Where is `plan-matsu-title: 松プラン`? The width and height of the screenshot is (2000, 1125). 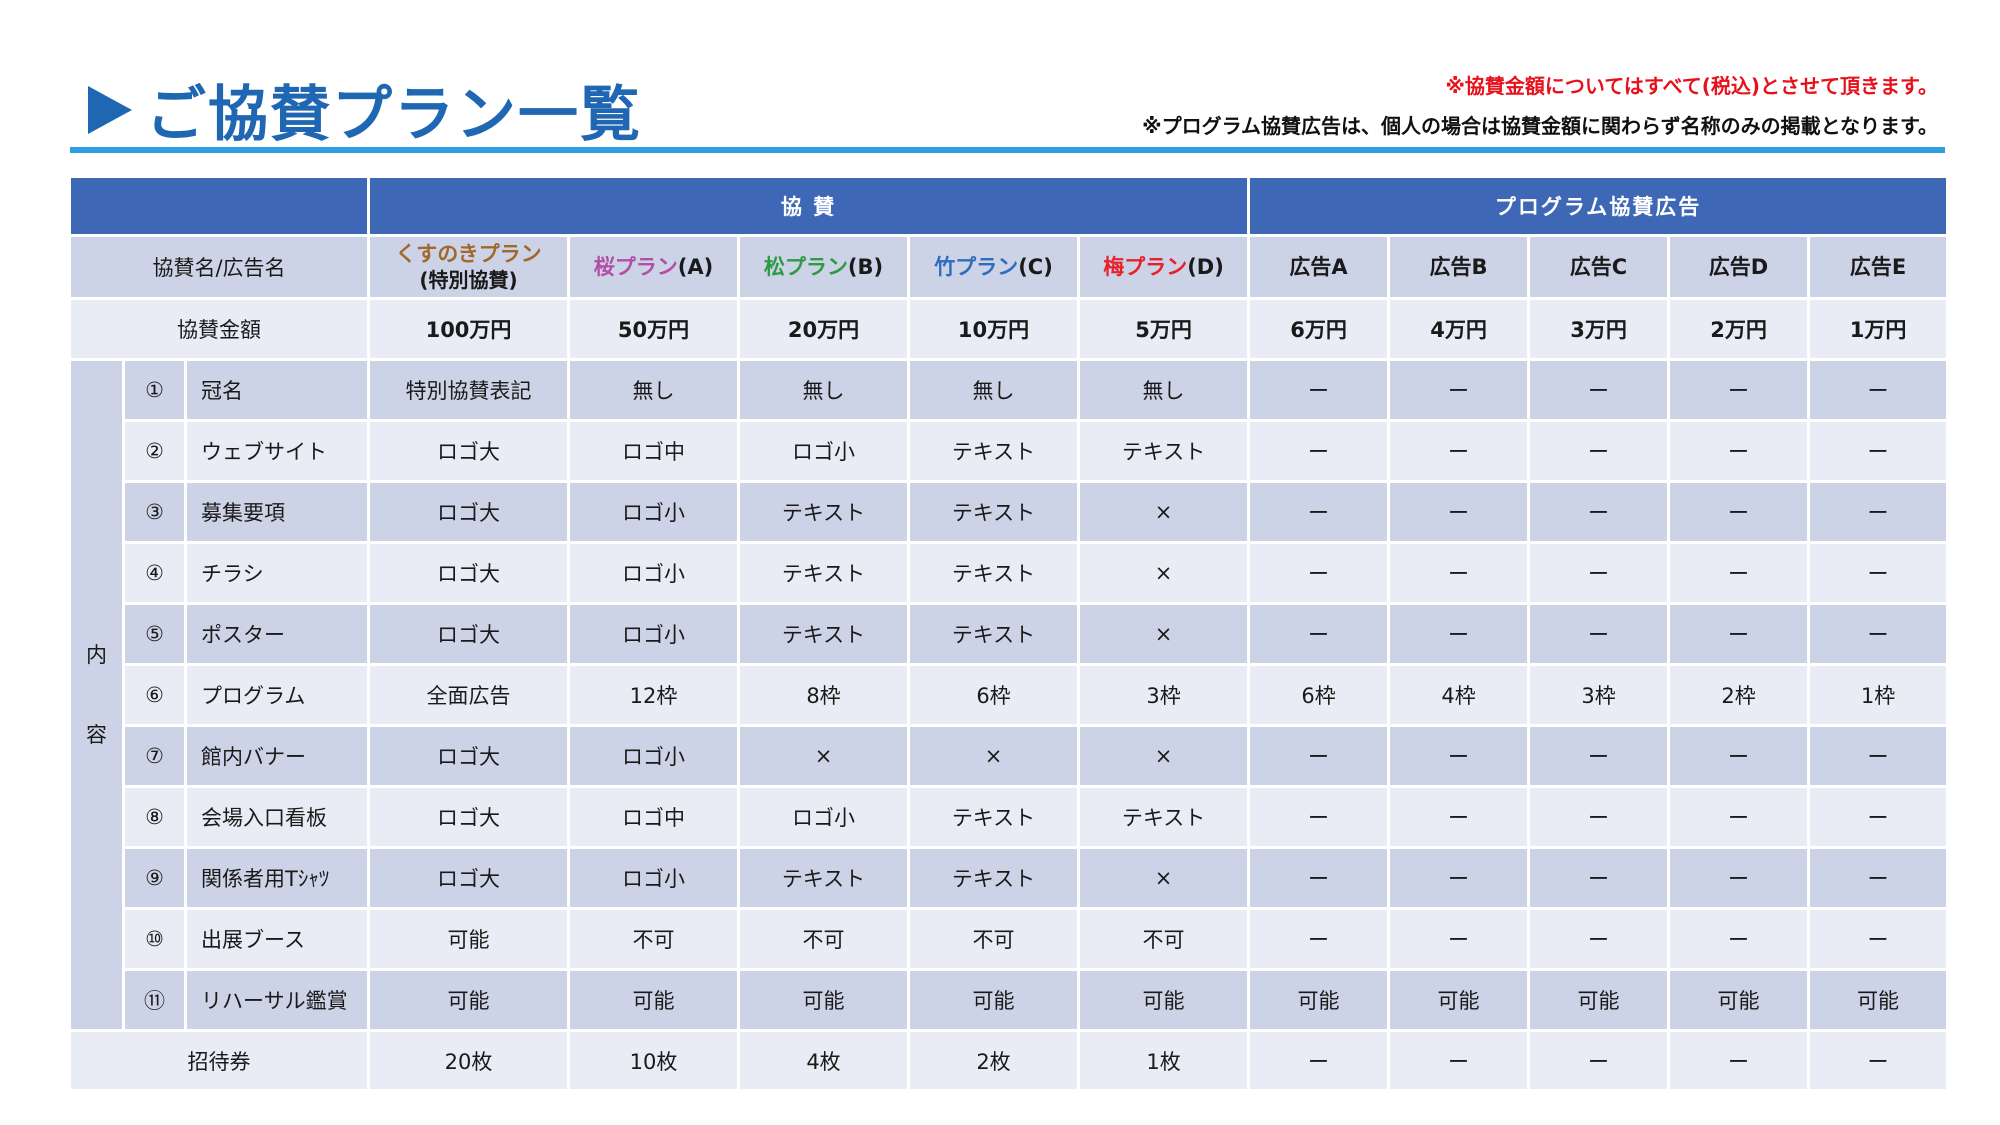
plan-matsu-title: 松プラン is located at coordinates (805, 267).